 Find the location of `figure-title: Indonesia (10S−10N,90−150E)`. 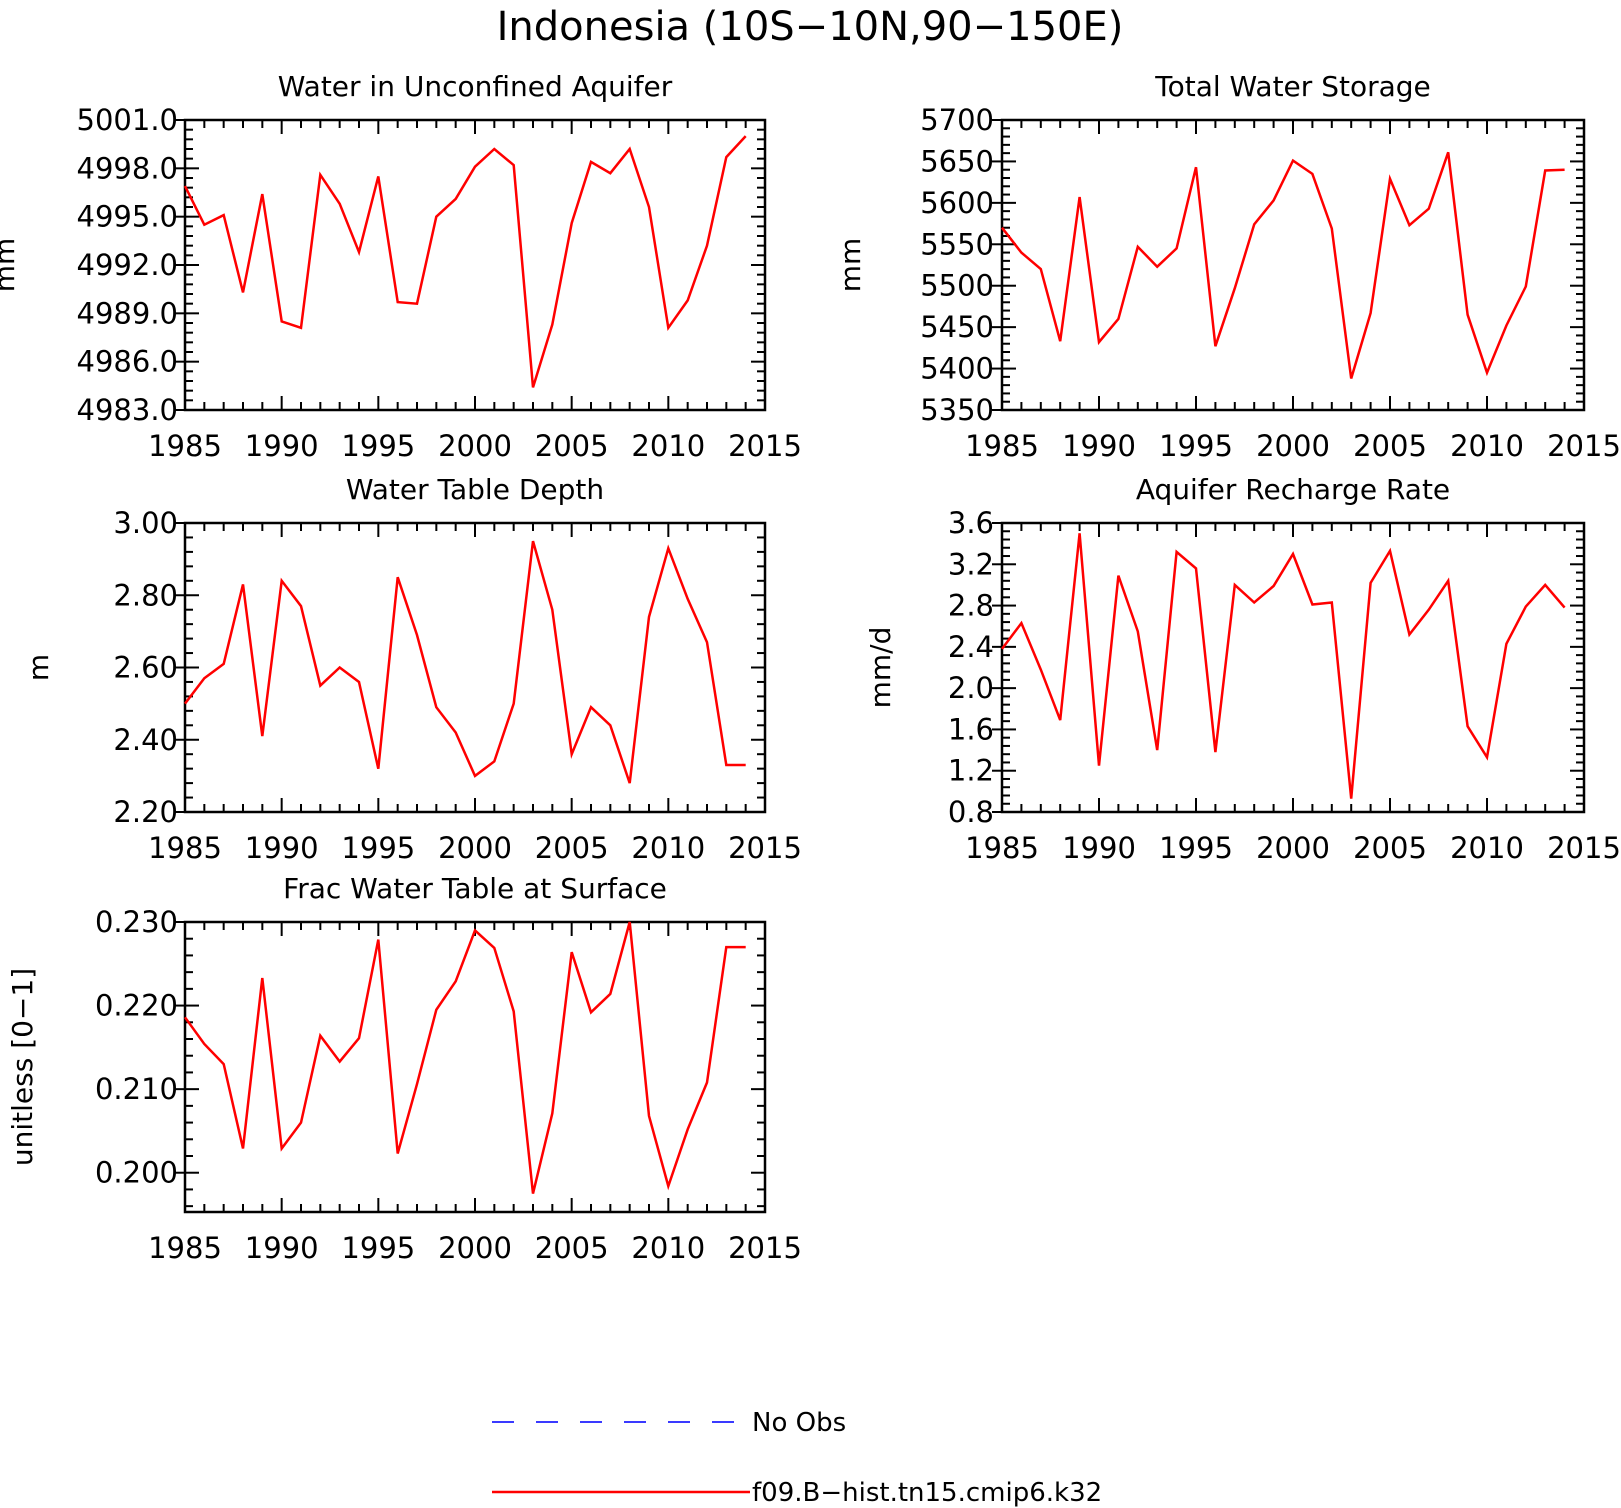

figure-title: Indonesia (10S−10N,90−150E) is located at coordinates (810, 27).